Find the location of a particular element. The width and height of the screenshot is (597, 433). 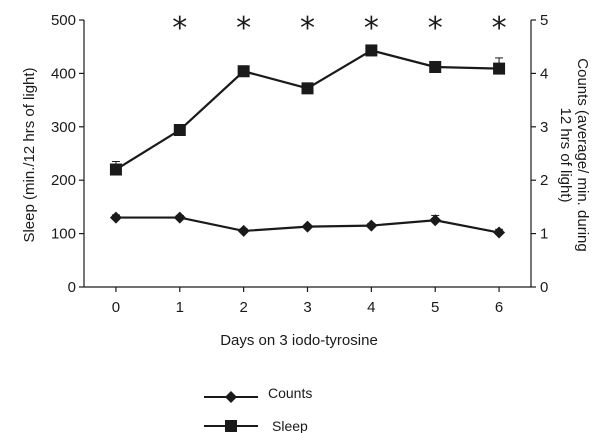

x-tick-label: 2 is located at coordinates (243, 307).